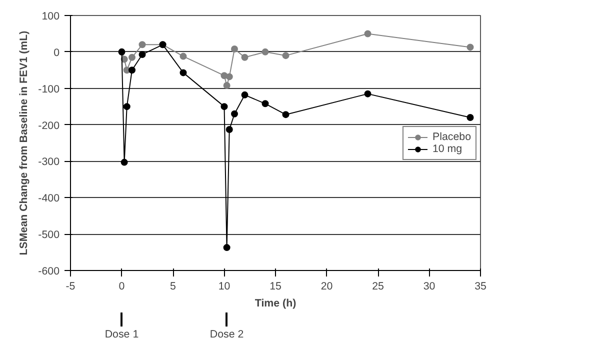 The image size is (598, 347). What do you see at coordinates (49, 89) in the screenshot?
I see `y-tick-label: -100` at bounding box center [49, 89].